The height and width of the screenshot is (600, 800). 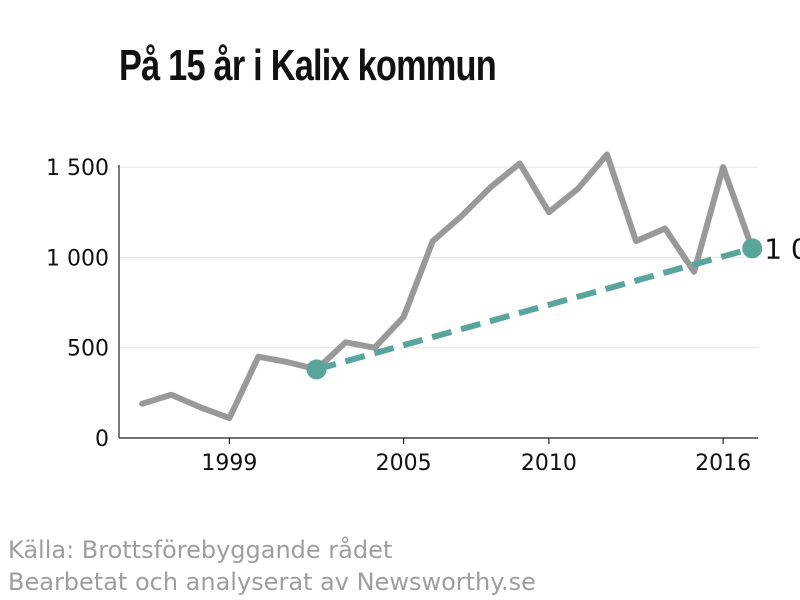 I want to click on trend-end-point, so click(x=752, y=248).